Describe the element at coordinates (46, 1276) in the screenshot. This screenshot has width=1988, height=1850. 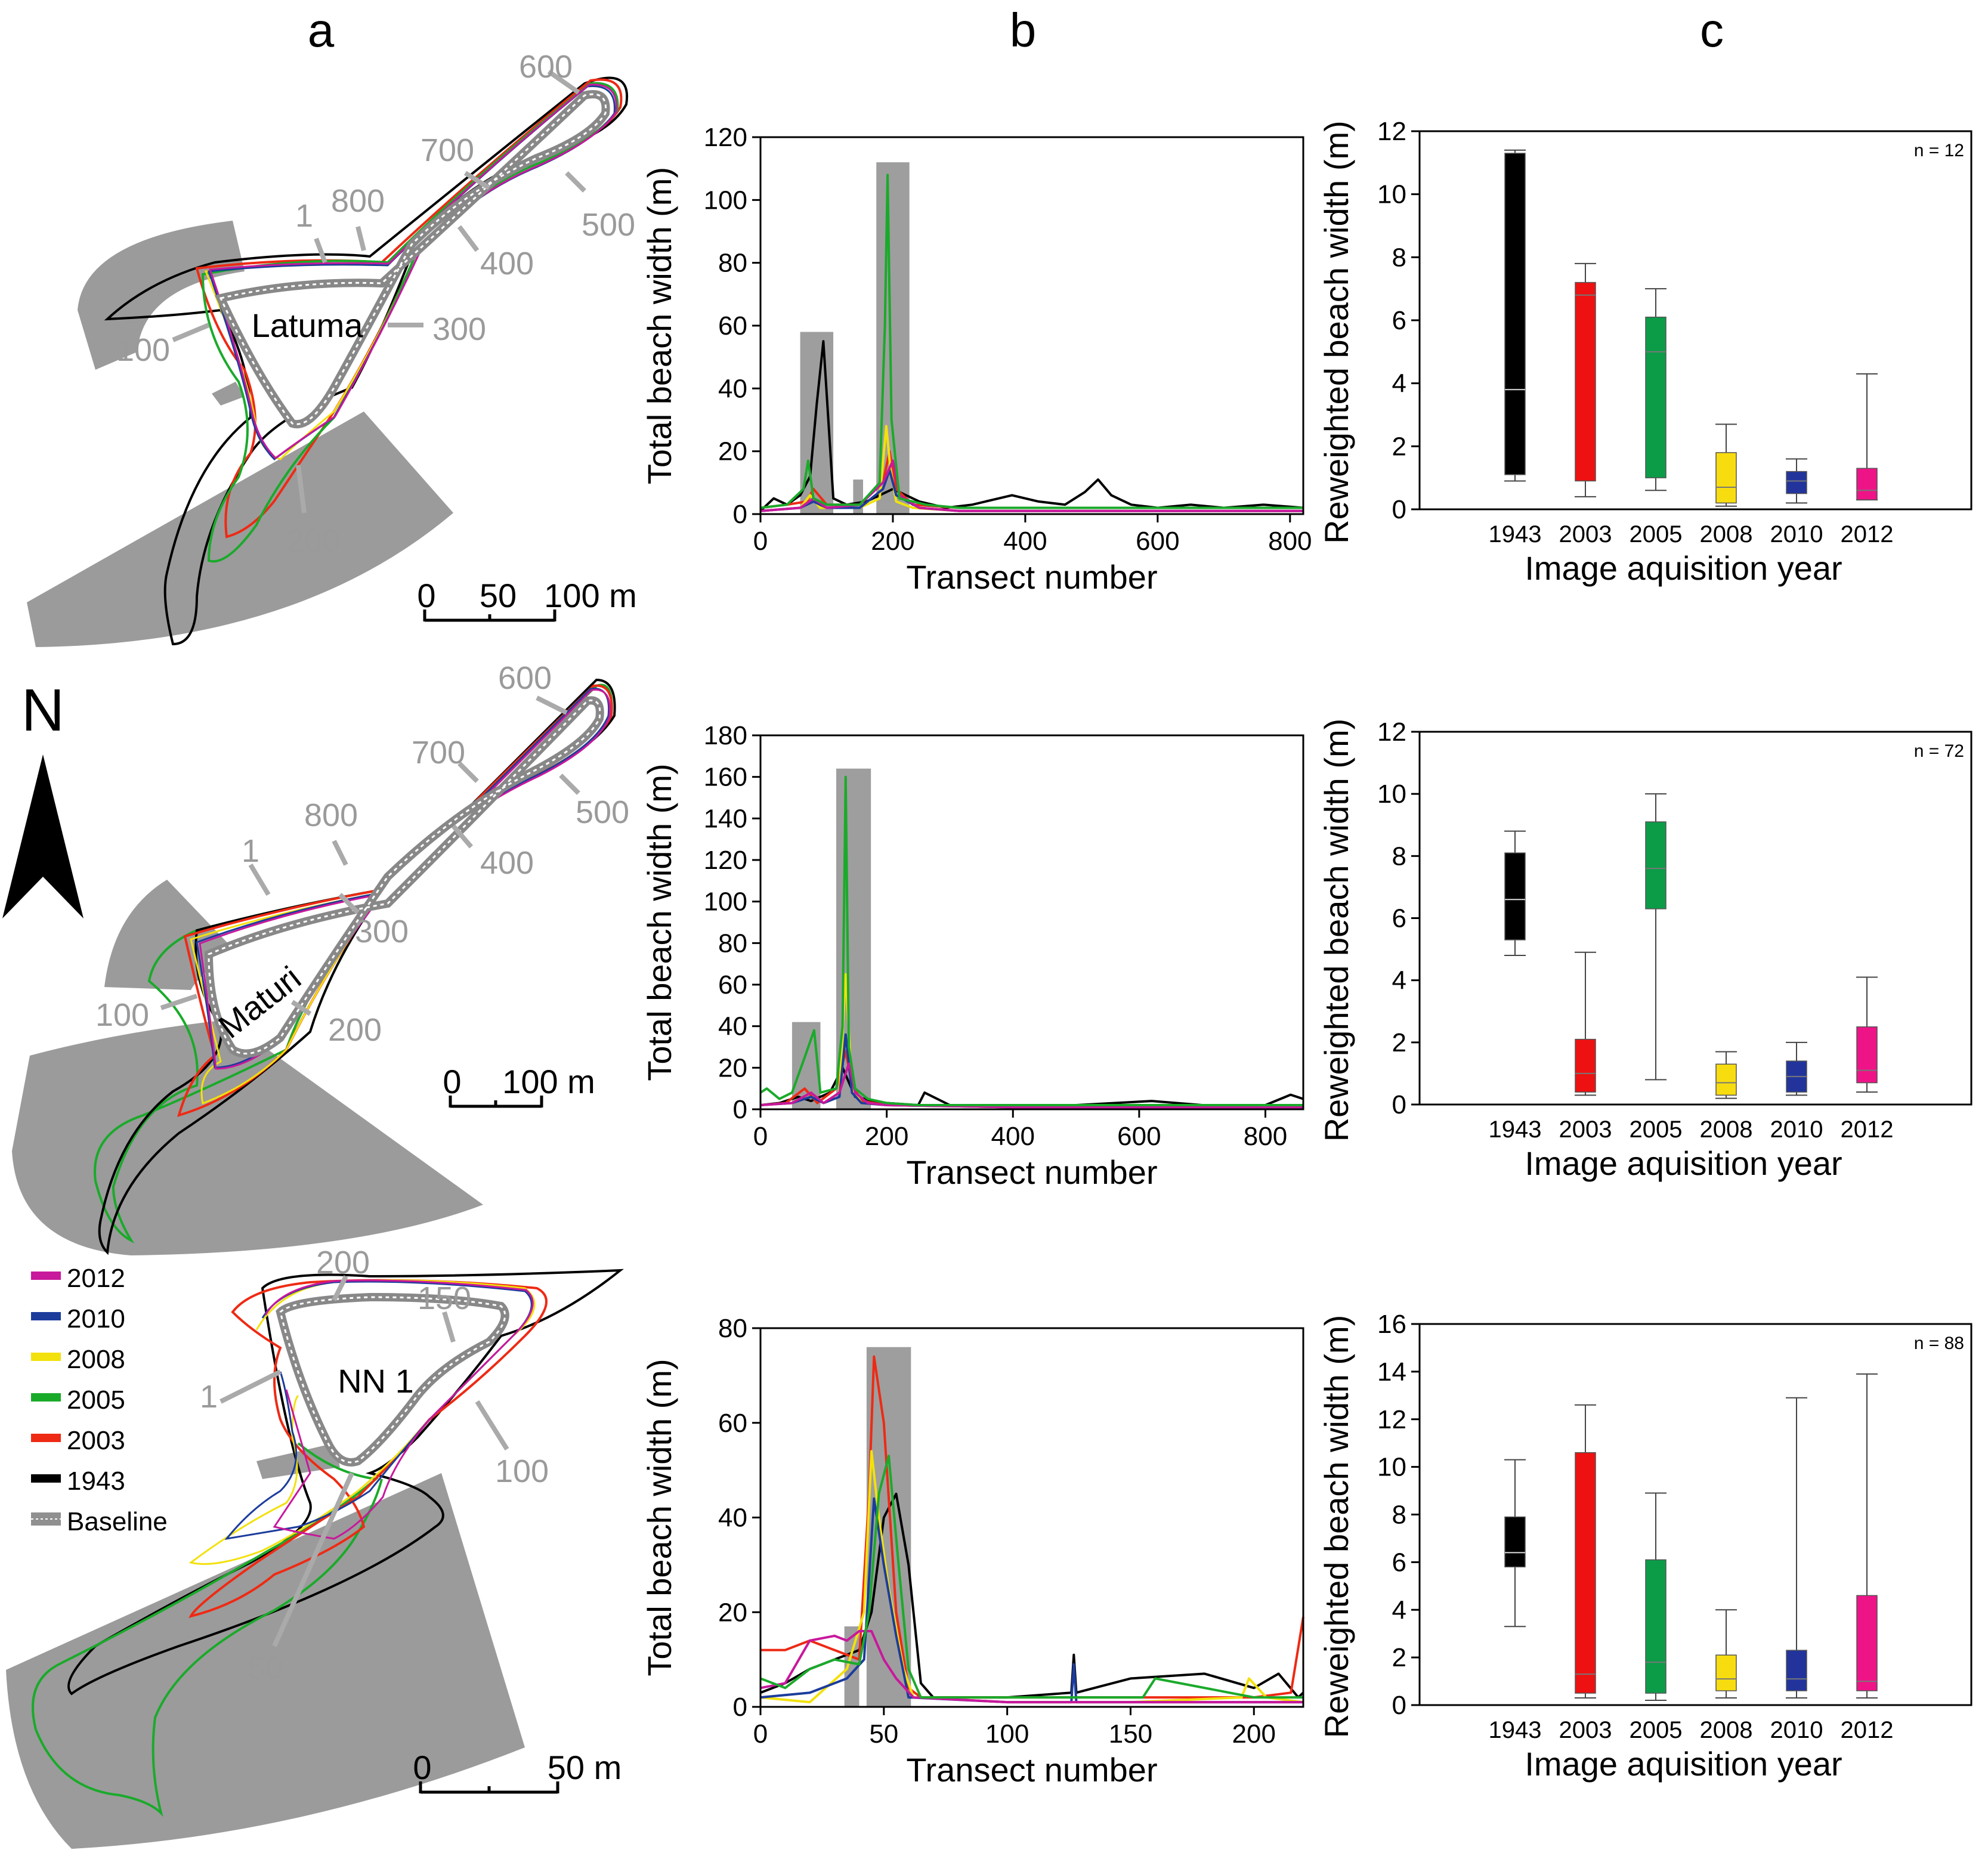
I see `legend-swatch-2012` at that location.